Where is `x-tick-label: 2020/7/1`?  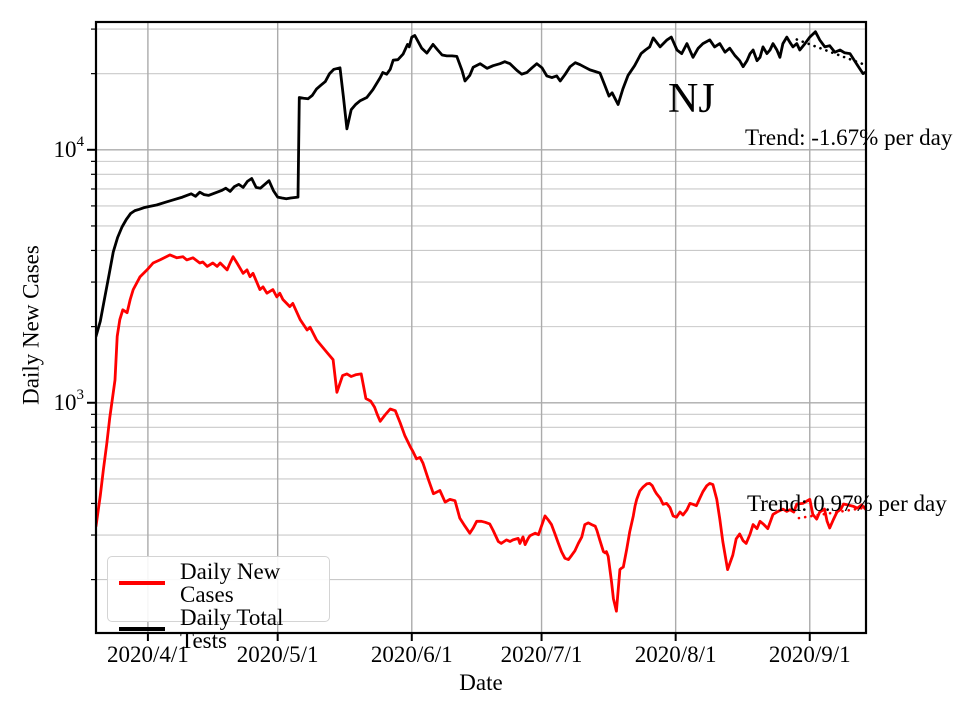
x-tick-label: 2020/7/1 is located at coordinates (542, 654).